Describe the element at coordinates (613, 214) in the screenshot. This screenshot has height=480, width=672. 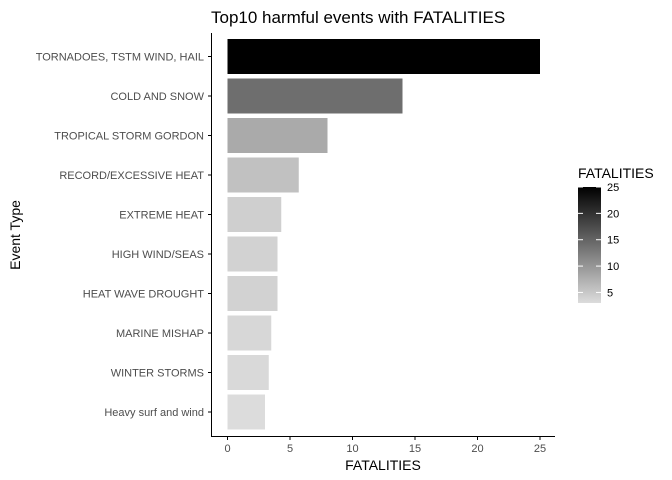
I see `legend-tick-label: 20` at that location.